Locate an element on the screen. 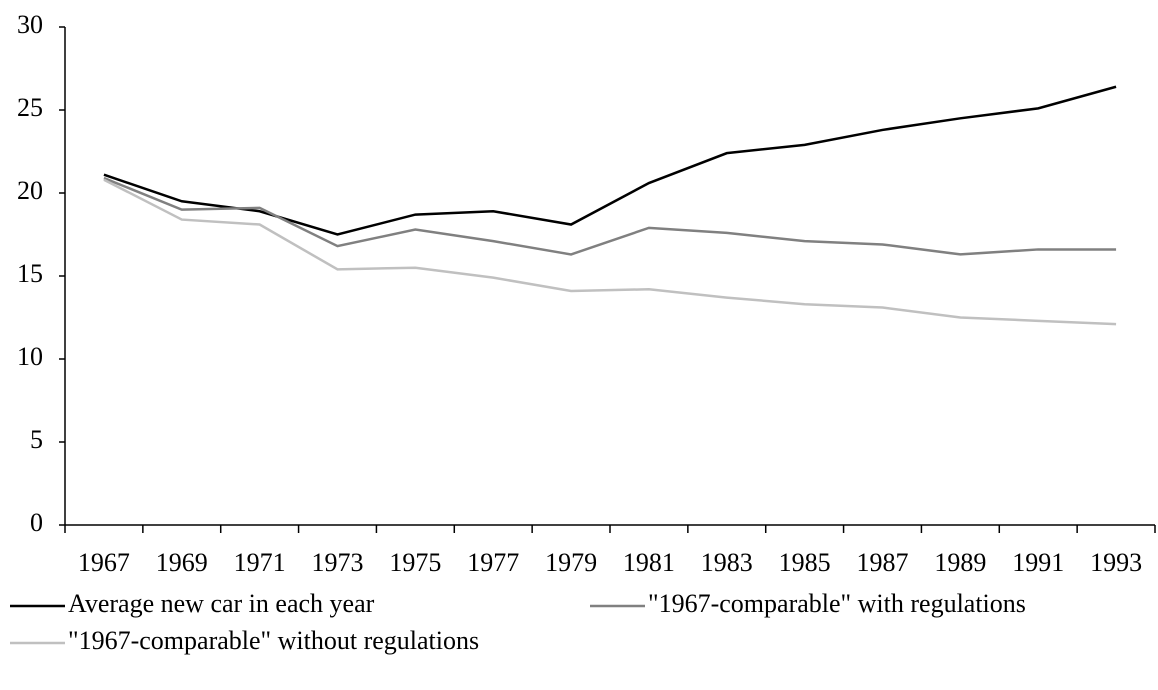 The image size is (1158, 690). x-tick-label: 1989 is located at coordinates (960, 562).